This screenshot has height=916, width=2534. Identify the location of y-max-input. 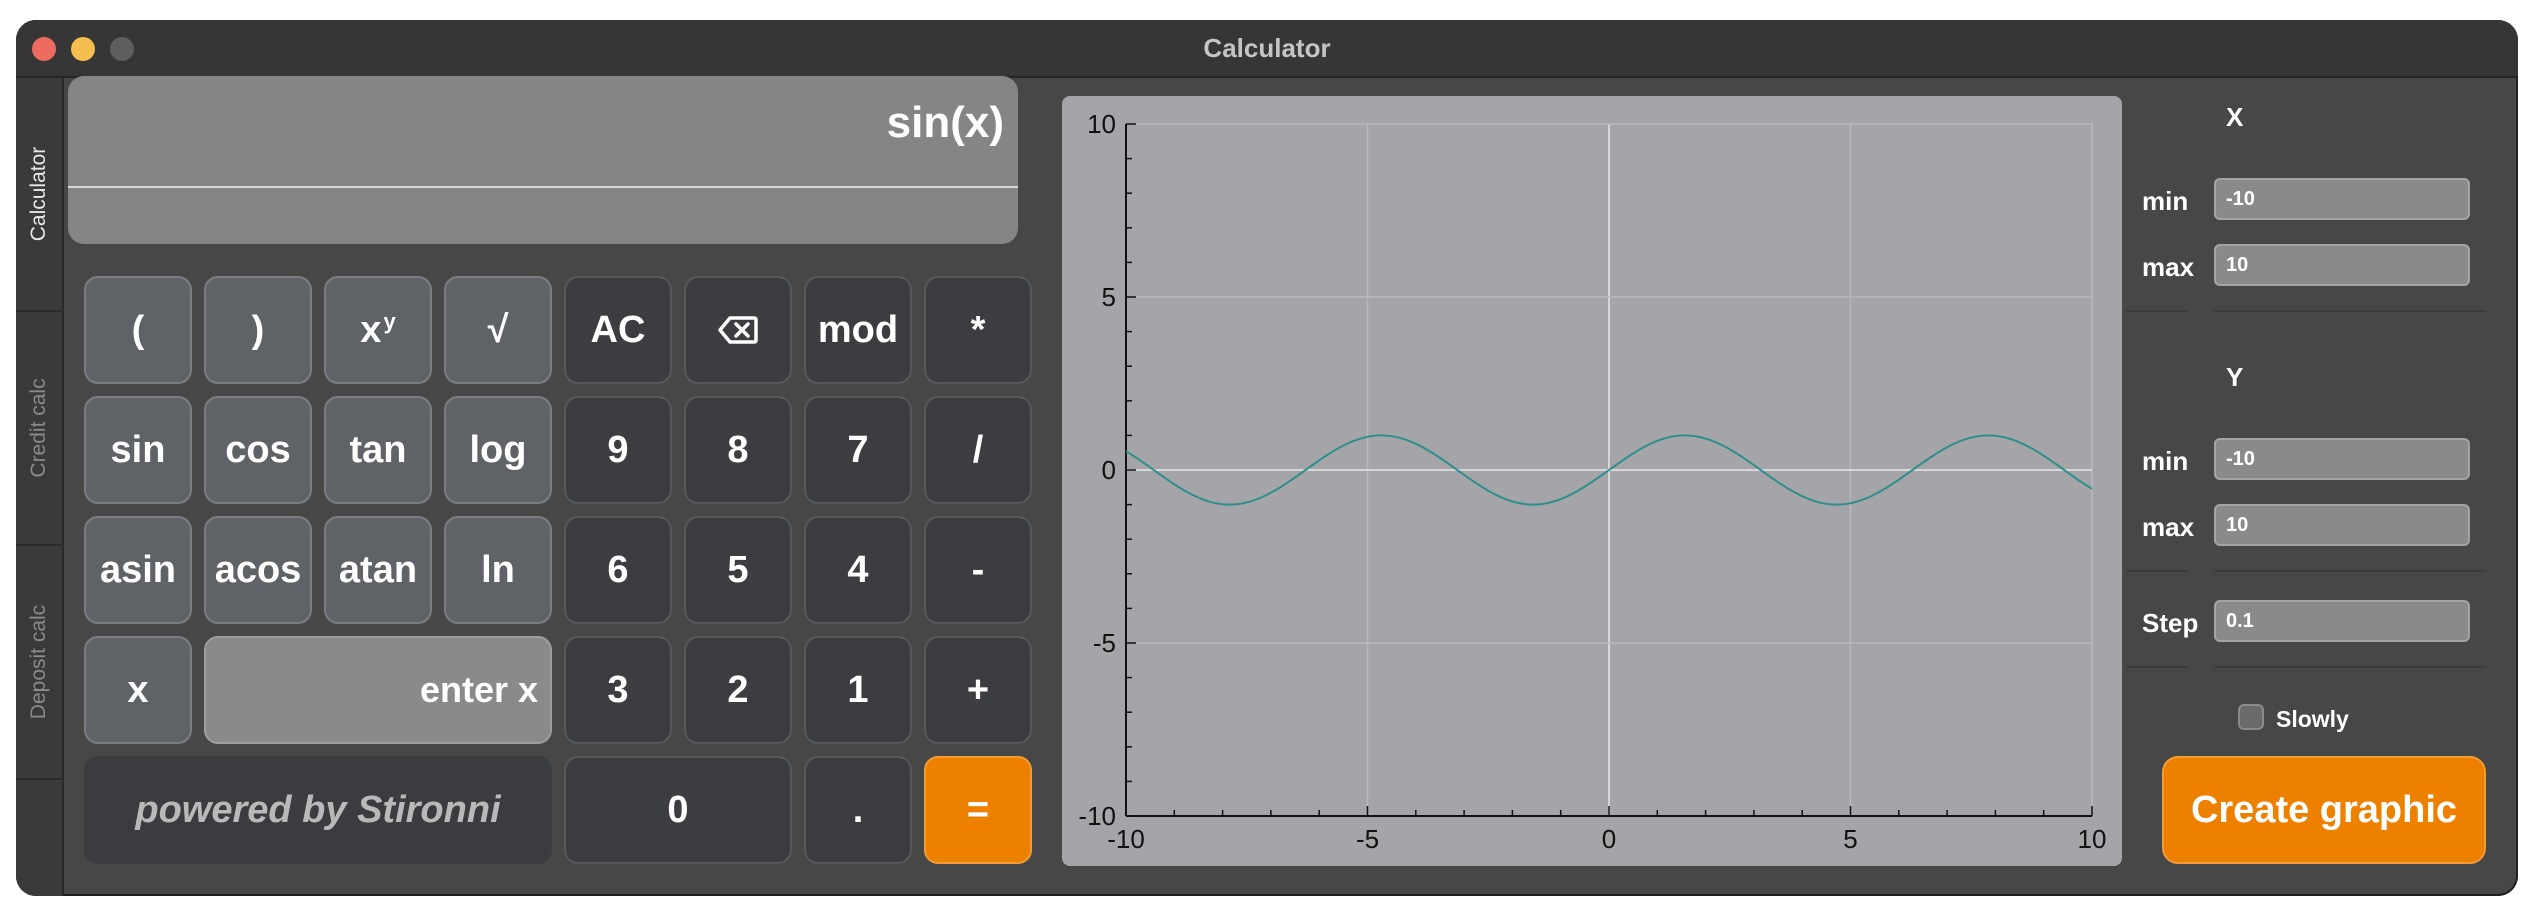
(2342, 525).